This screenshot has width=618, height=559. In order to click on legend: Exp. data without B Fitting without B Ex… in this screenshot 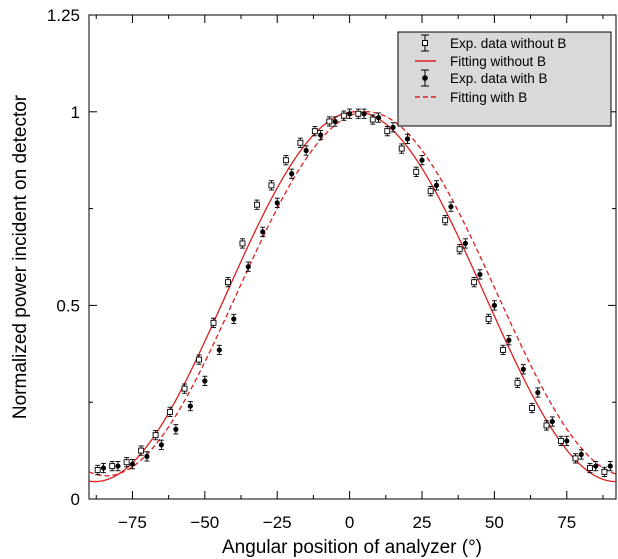, I will do `click(504, 79)`.